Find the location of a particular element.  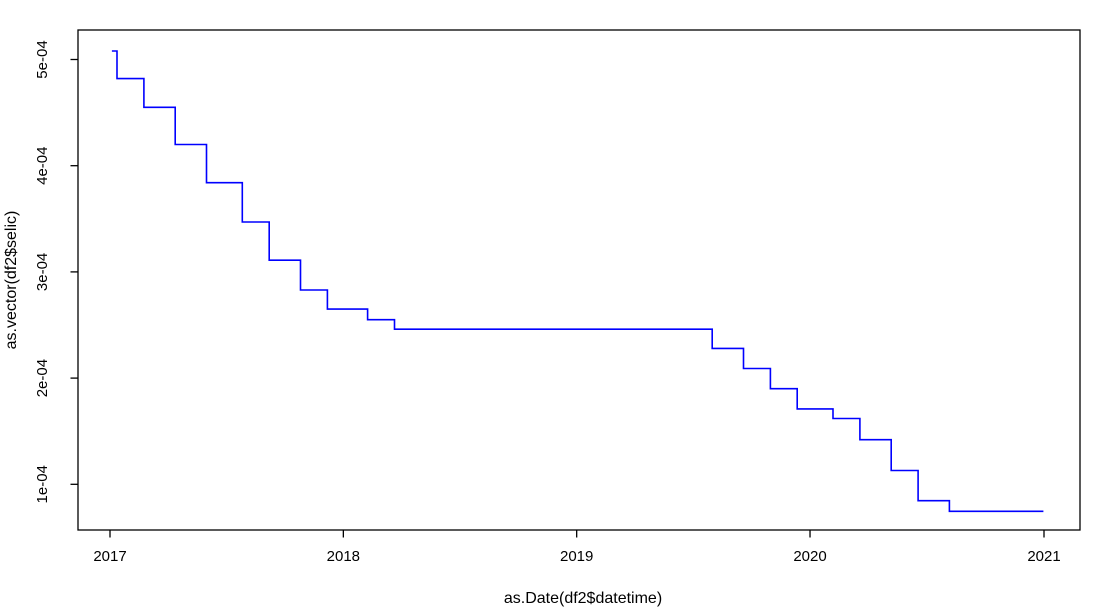

y-axis-title: as.vector(df2$selic) is located at coordinates (11, 280).